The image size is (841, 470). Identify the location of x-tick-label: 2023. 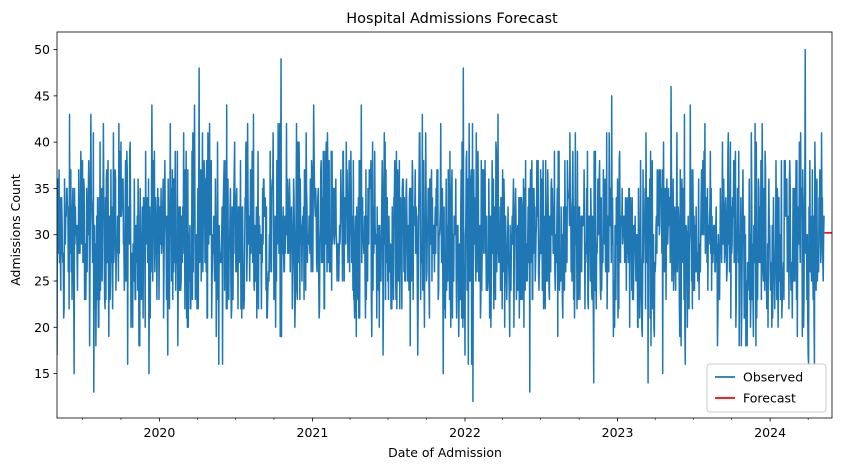
(618, 432).